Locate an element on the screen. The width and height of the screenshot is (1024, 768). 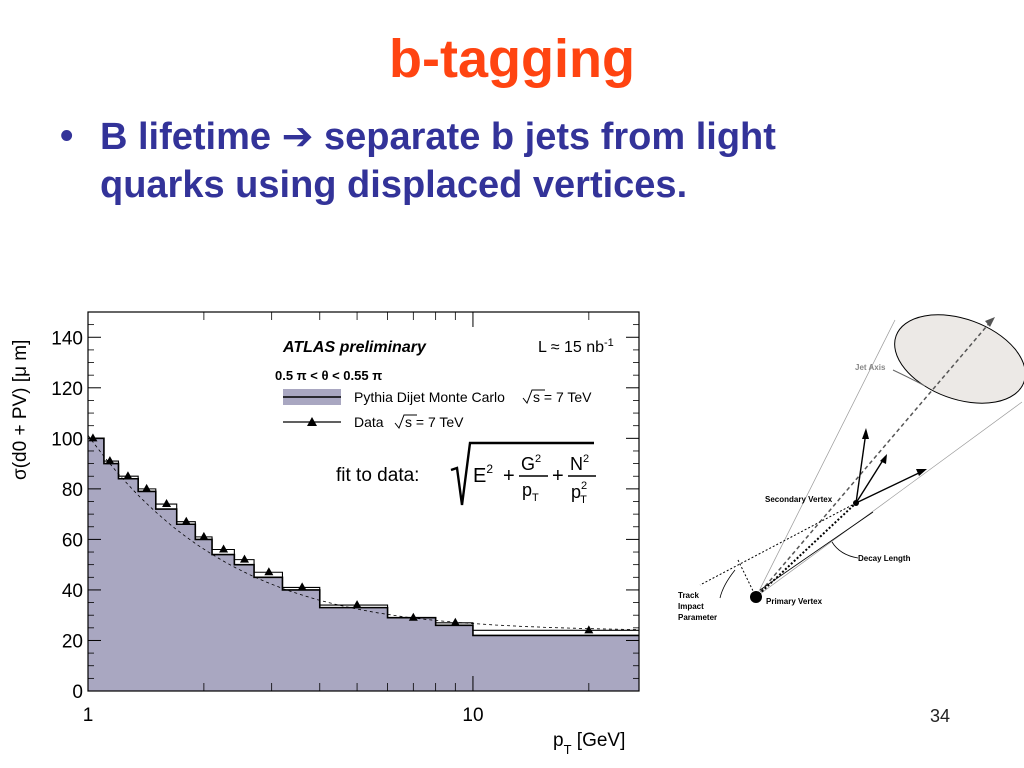
track-segment is located at coordinates (816, 551).